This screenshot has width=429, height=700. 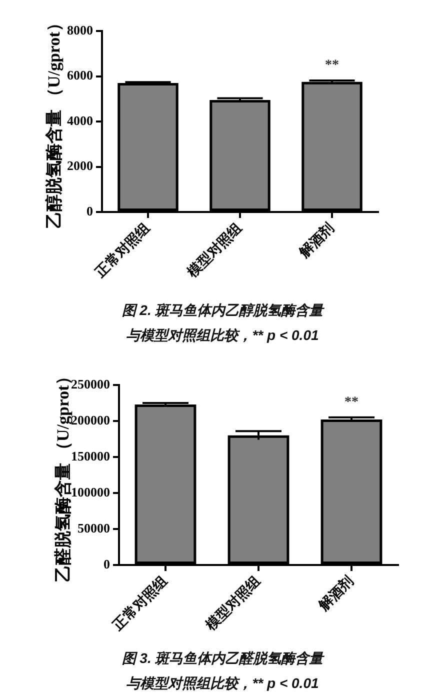 I want to click on y-tick-label: 6000, so click(x=80, y=75).